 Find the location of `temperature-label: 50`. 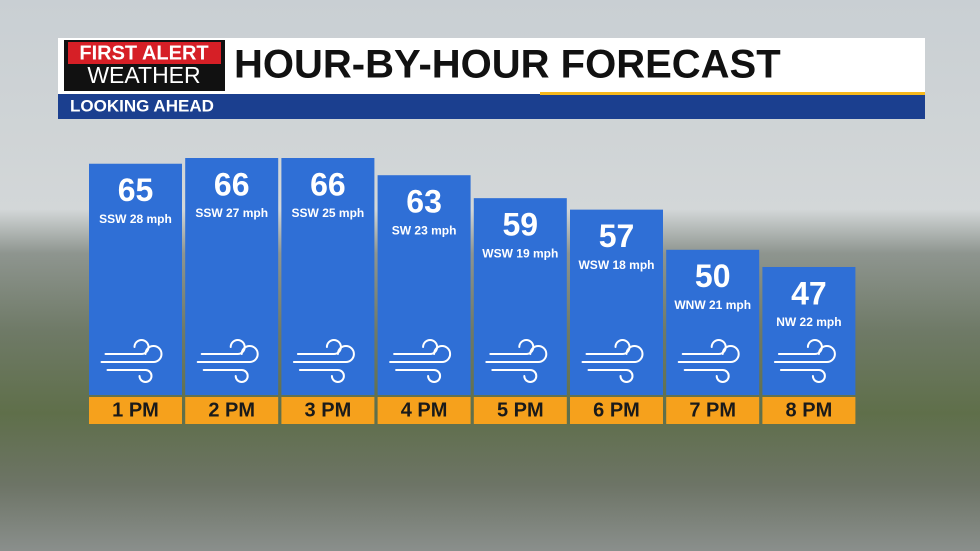

temperature-label: 50 is located at coordinates (713, 276).